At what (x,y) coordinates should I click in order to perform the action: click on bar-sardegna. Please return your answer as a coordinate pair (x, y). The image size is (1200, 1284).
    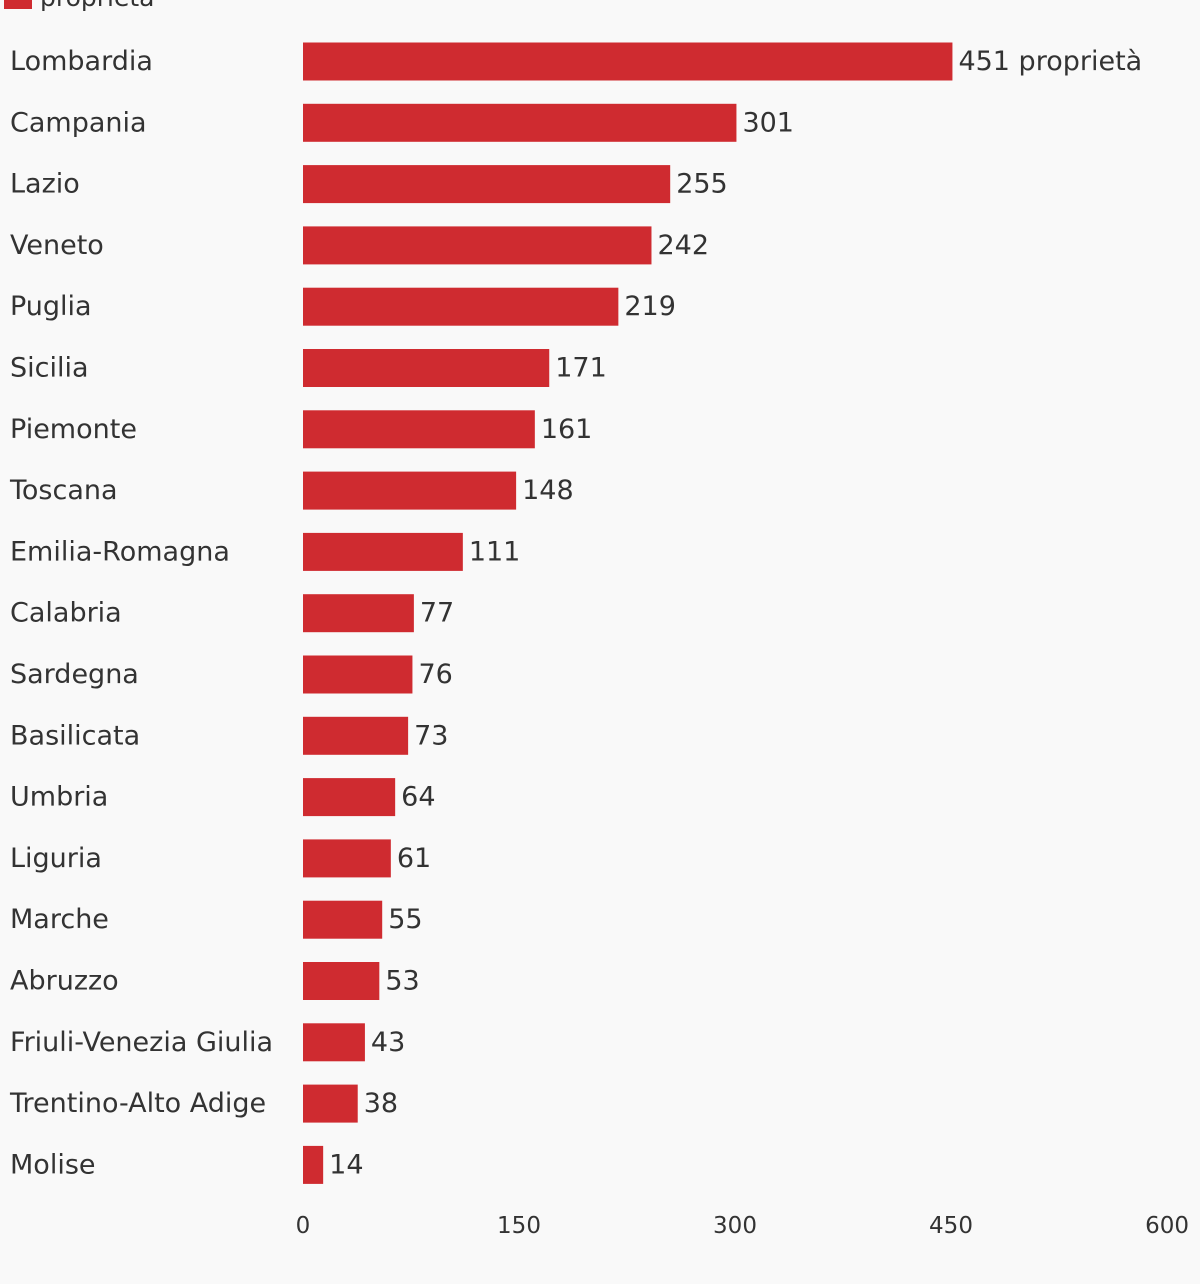
    Looking at the image, I should click on (358, 674).